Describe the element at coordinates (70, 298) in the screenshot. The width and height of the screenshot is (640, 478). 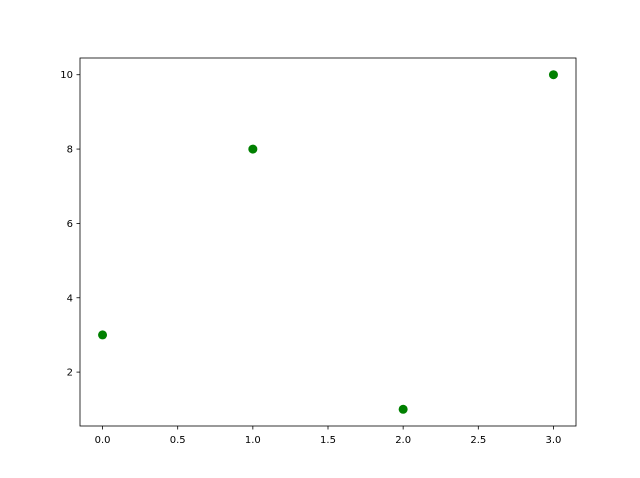
I see `y-tick-label: 4` at that location.